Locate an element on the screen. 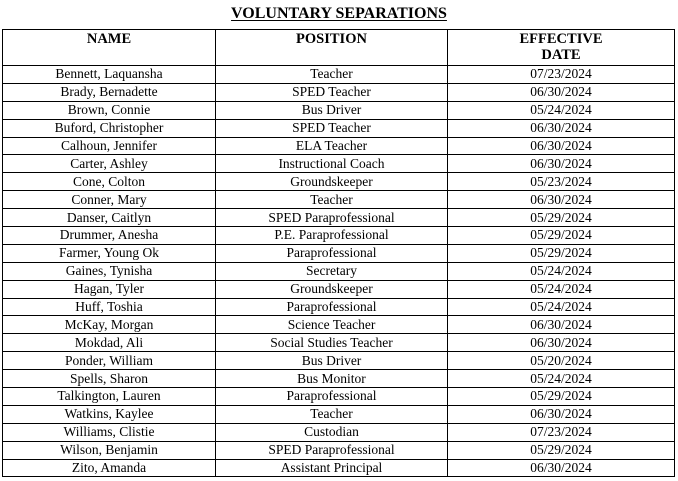 Image resolution: width=678 pixels, height=481 pixels. table-row: Bennett, Laquansha Teacher 07/23/2024 is located at coordinates (338, 74).